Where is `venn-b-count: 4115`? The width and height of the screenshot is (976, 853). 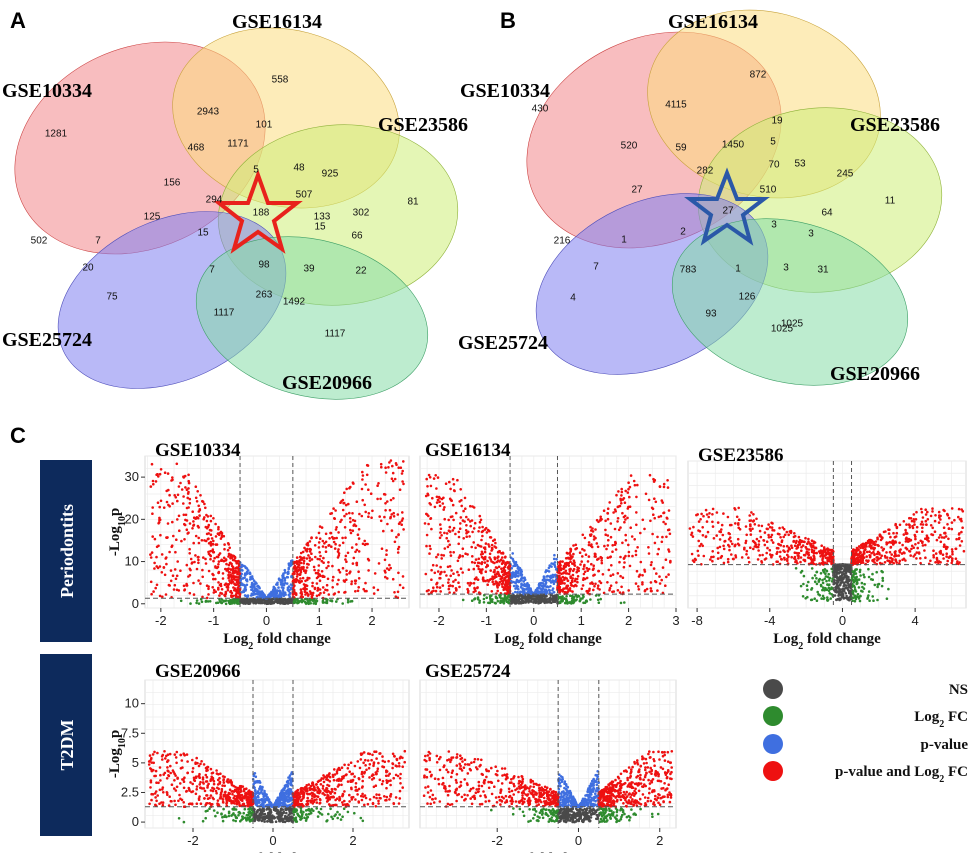 venn-b-count: 4115 is located at coordinates (676, 105).